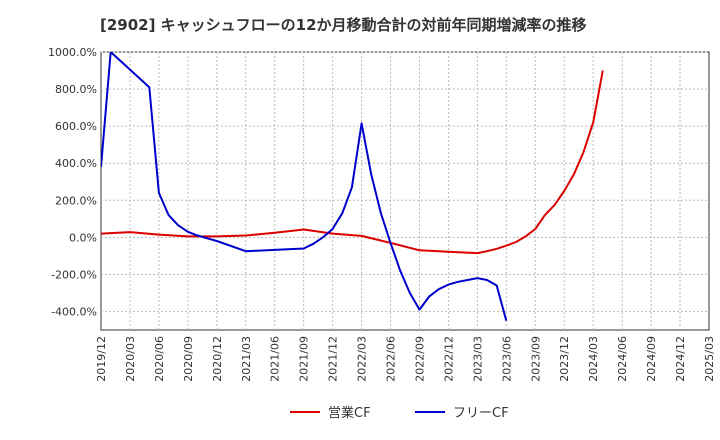 The image size is (720, 440). I want to click on x-tick-label: 2022/12, so click(448, 359).